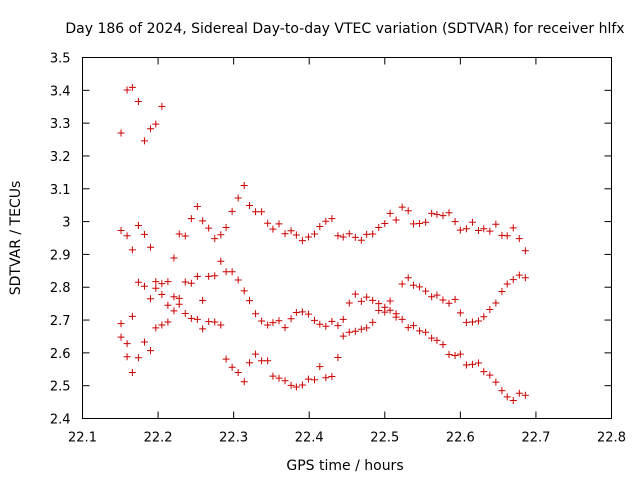 The height and width of the screenshot is (480, 640). What do you see at coordinates (60, 387) in the screenshot?
I see `y-tick-label: 2.5` at bounding box center [60, 387].